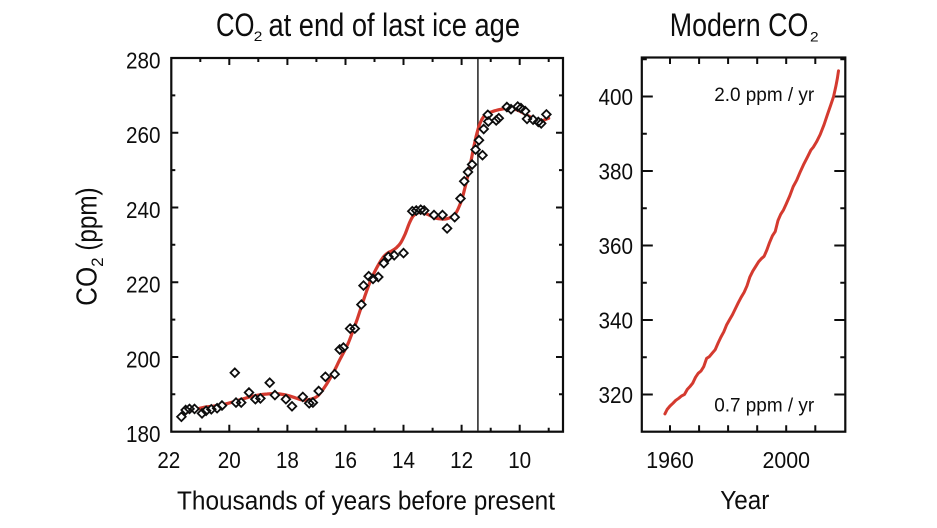  Describe the element at coordinates (616, 246) in the screenshot. I see `svg-text: 360` at that location.